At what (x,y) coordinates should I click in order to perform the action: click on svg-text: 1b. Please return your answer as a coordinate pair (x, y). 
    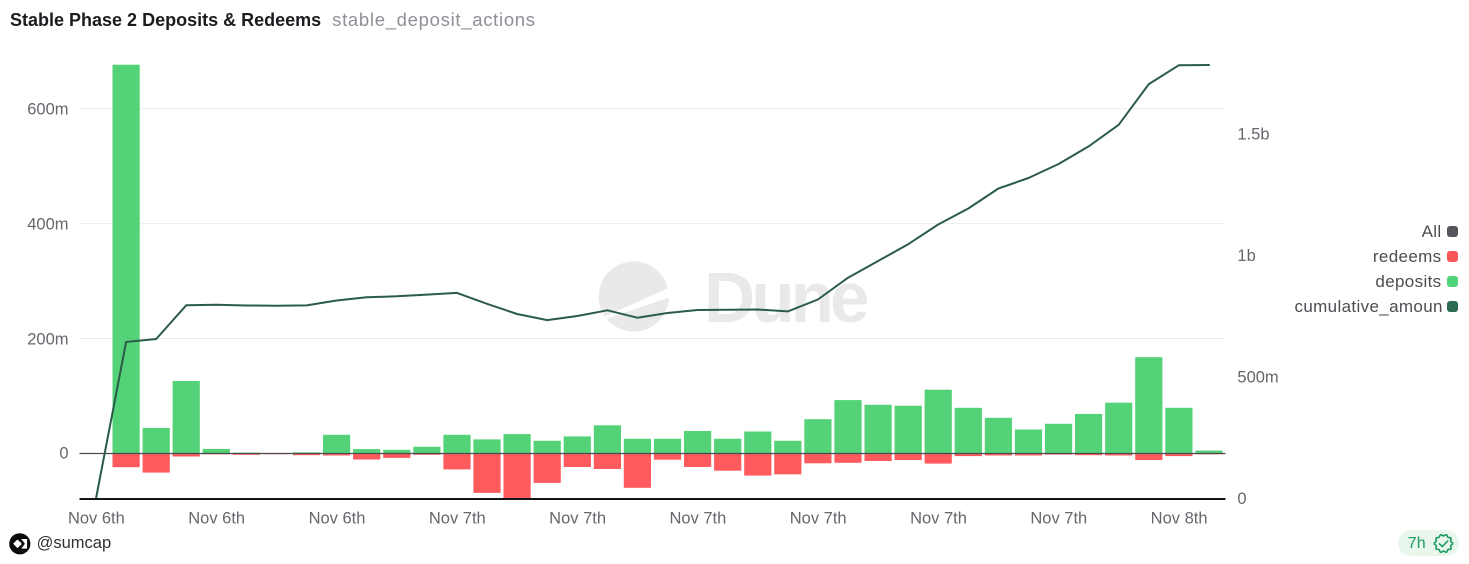
    Looking at the image, I should click on (1246, 256).